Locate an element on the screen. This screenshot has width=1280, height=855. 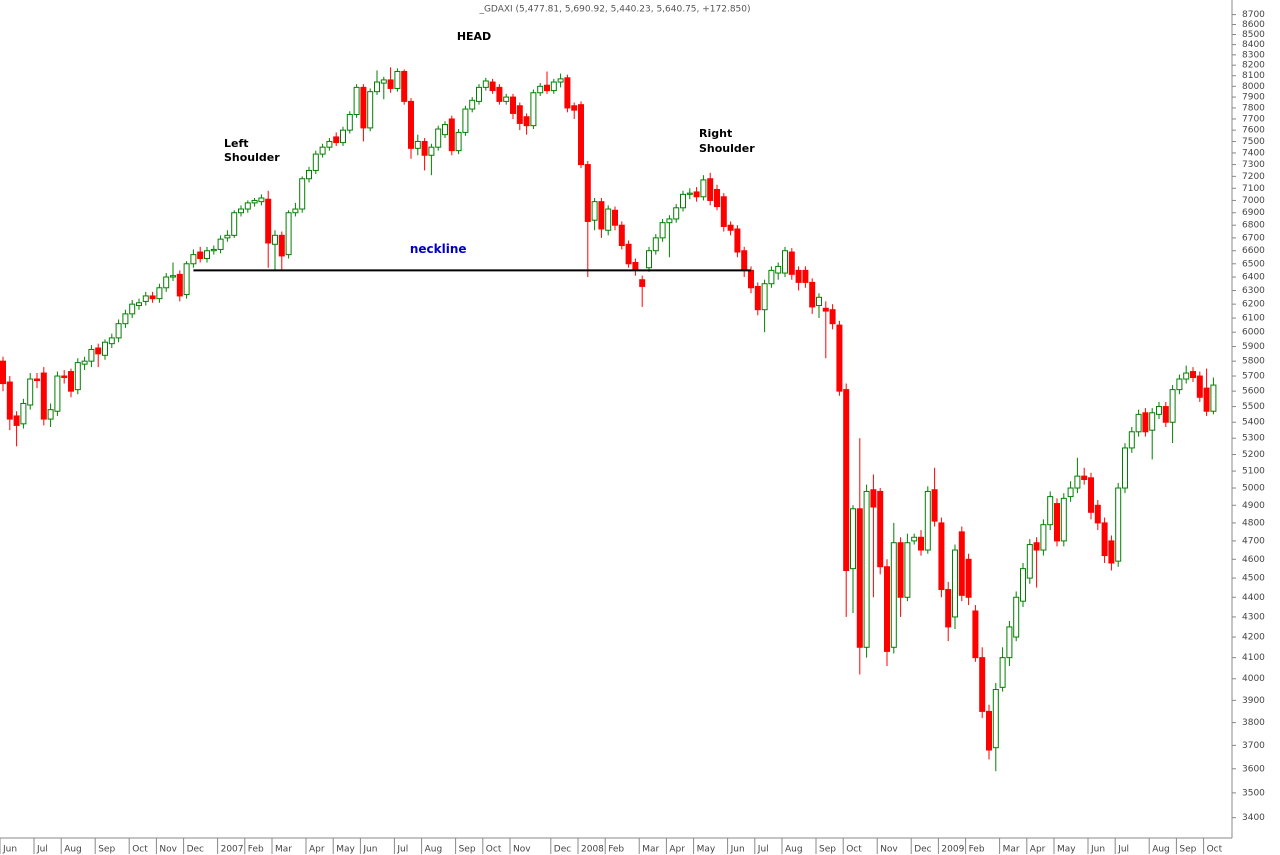
y-tick-label: 7500 is located at coordinates (1253, 142).